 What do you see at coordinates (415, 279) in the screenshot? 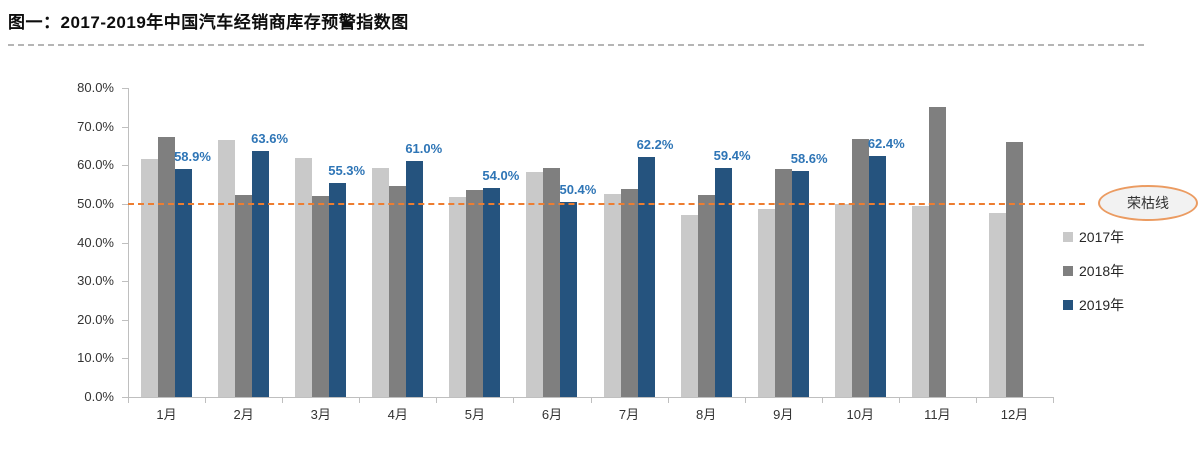
I see `bar-2019年-4月` at bounding box center [415, 279].